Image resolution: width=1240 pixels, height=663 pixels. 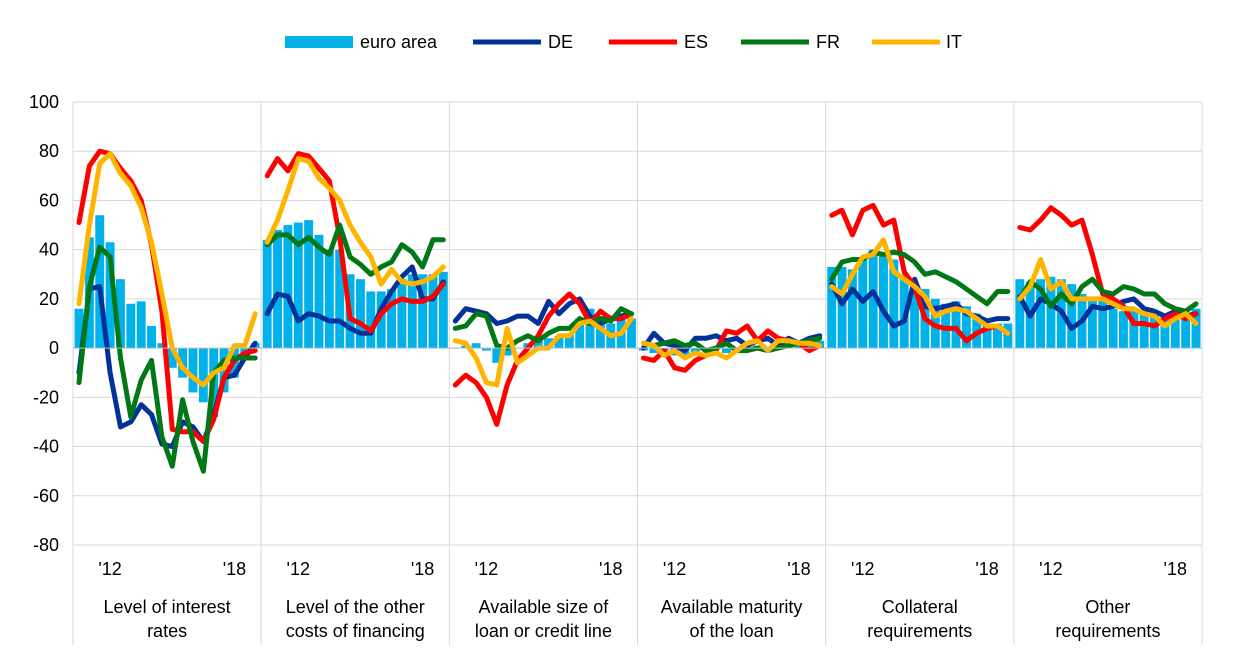 What do you see at coordinates (543, 631) in the screenshot?
I see `panel-label: loan or credit line` at bounding box center [543, 631].